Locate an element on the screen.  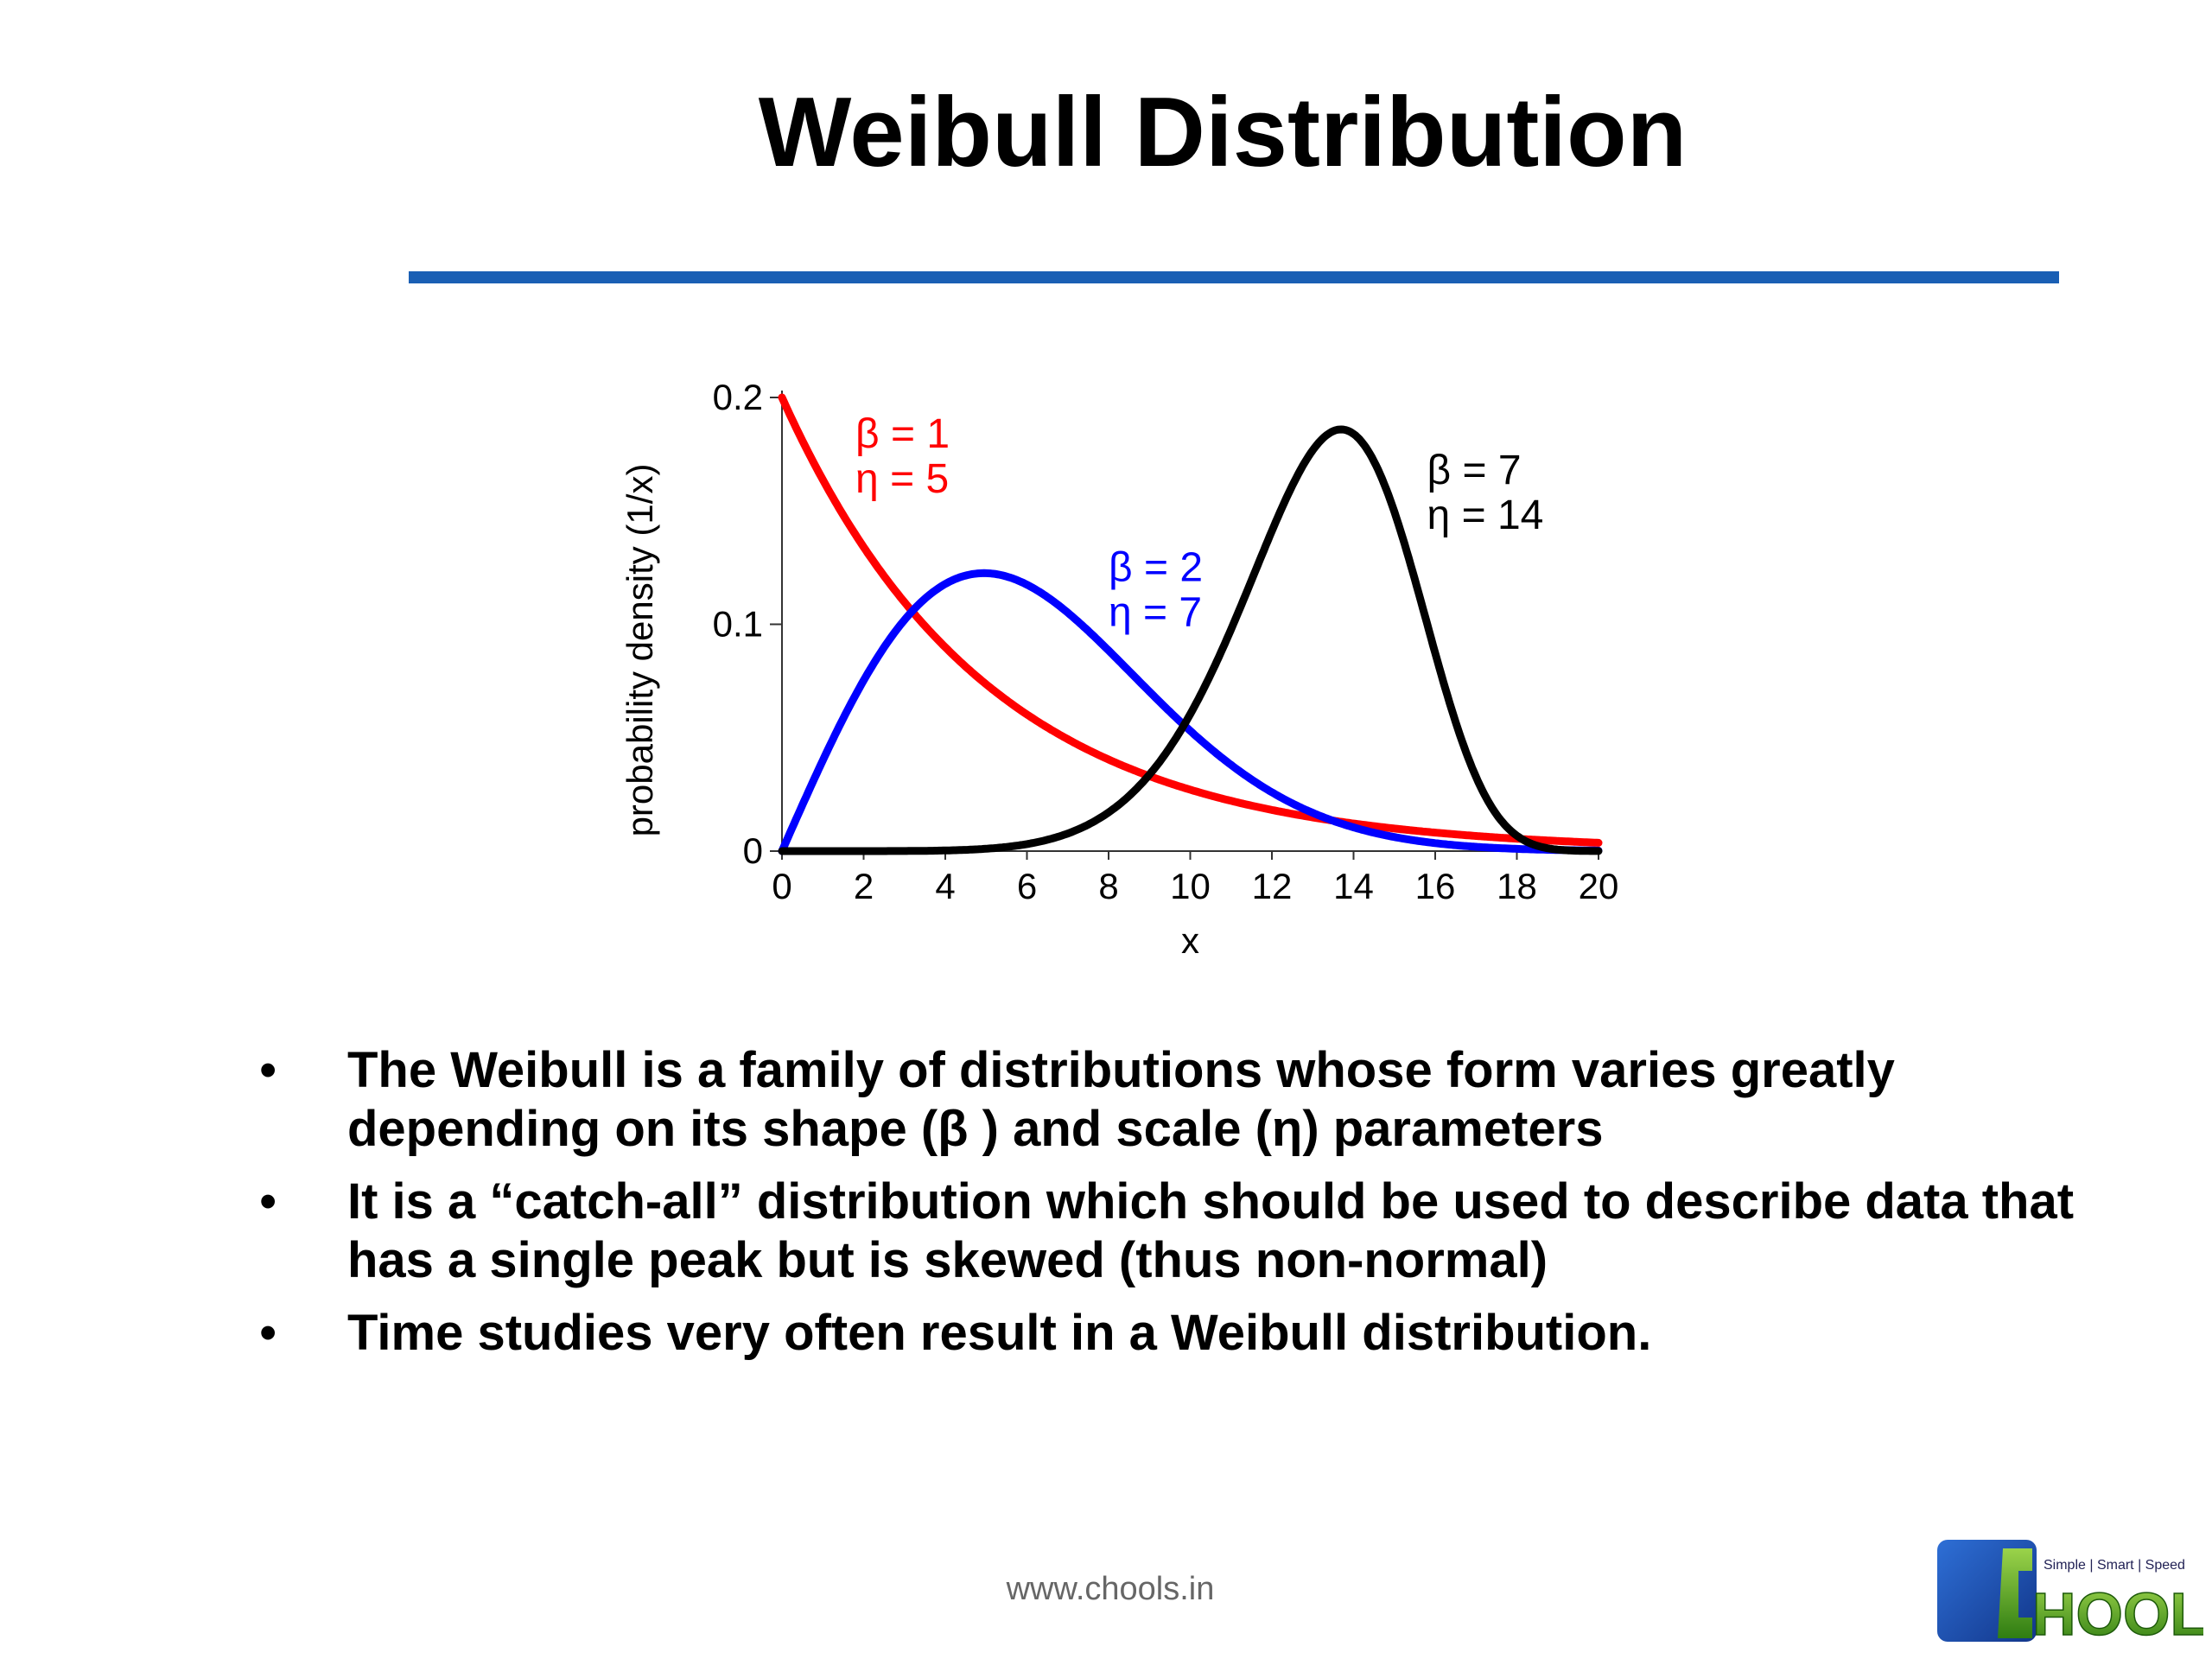
series-label-1: β = 1 is located at coordinates (902, 434).